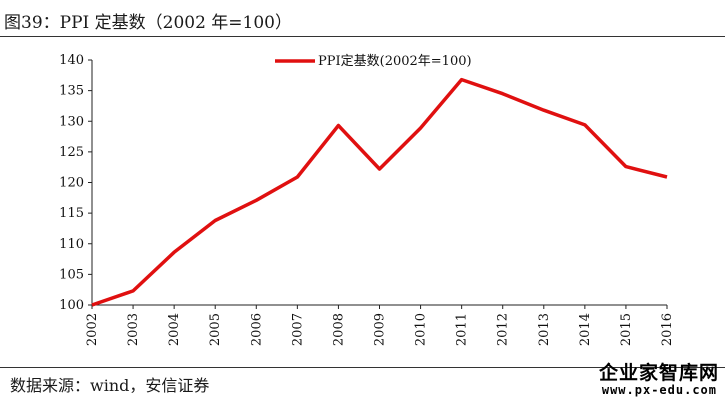  I want to click on x-tick-label: 2015, so click(626, 329).